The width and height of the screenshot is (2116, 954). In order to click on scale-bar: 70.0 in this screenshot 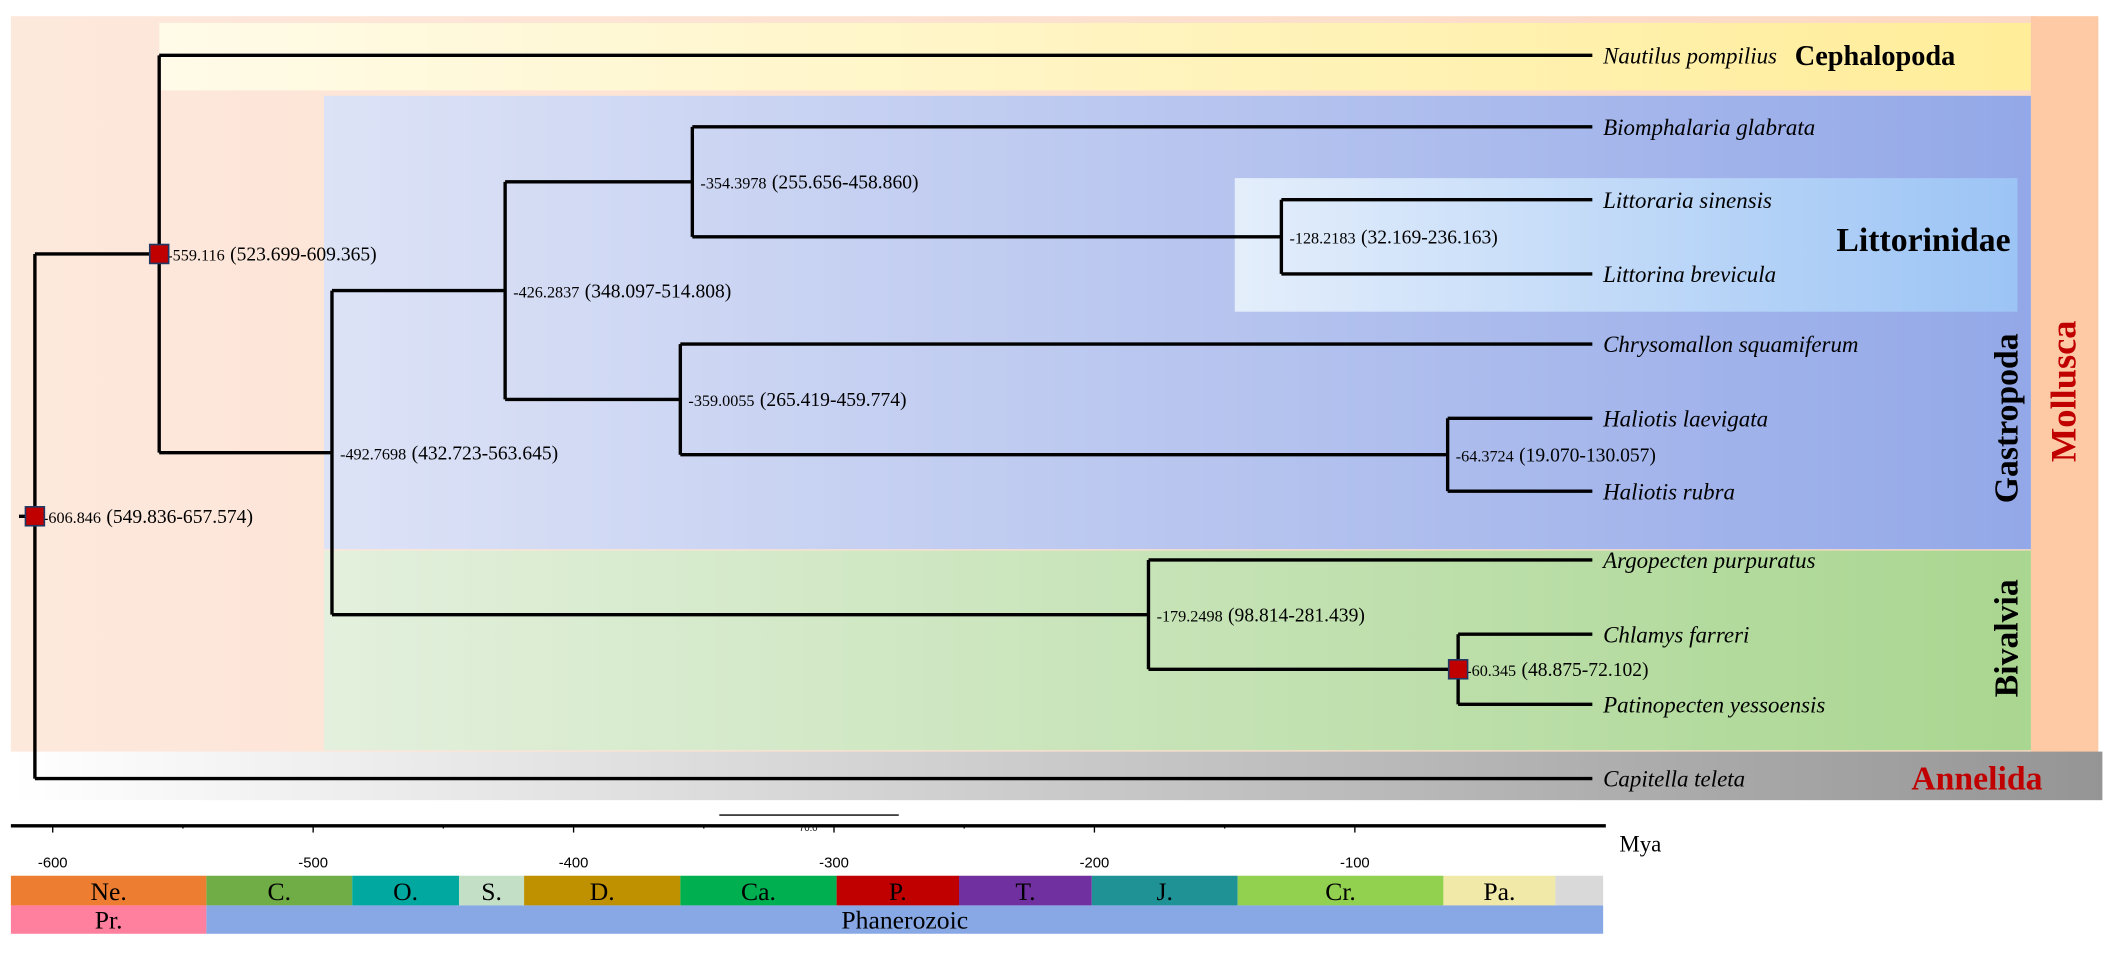, I will do `click(809, 824)`.